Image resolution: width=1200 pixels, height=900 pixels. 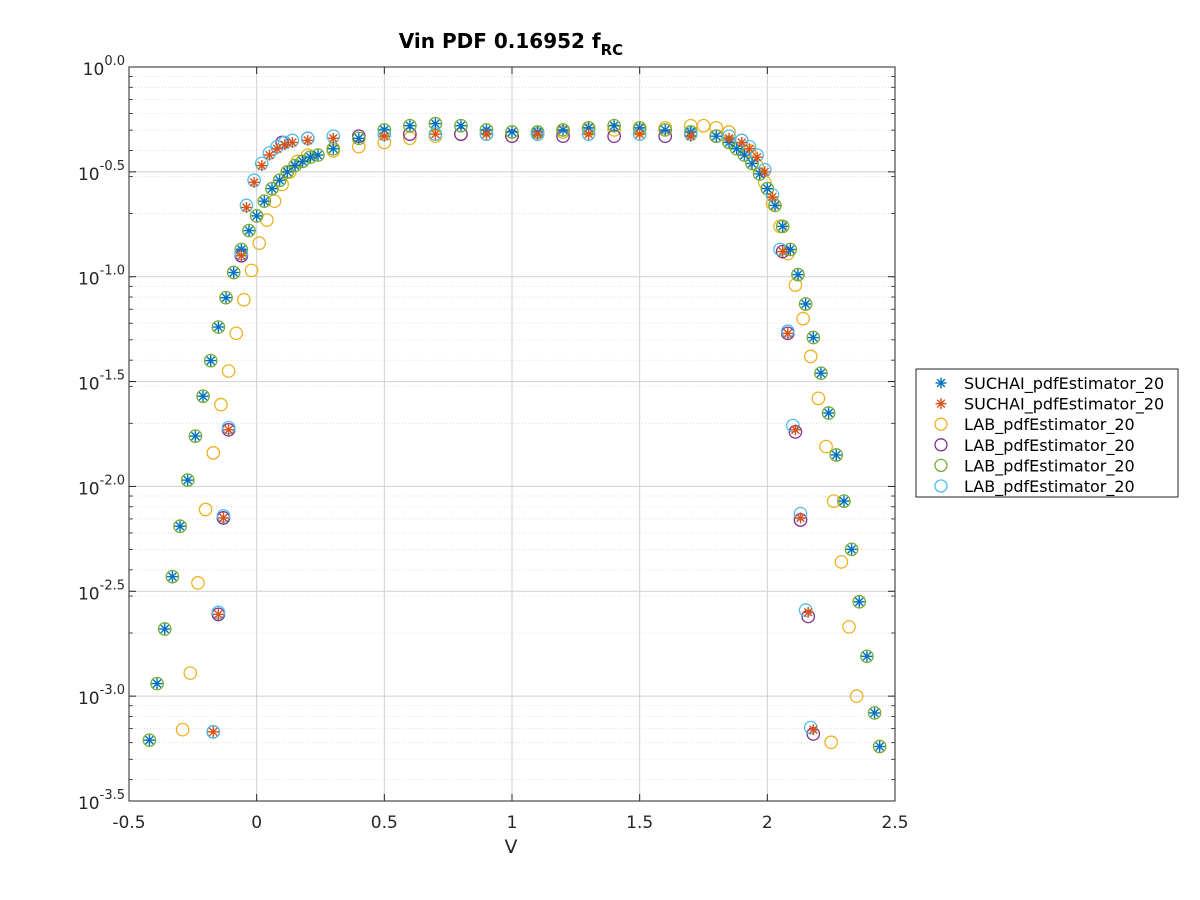 What do you see at coordinates (510, 823) in the screenshot?
I see `x-tick-labels: -0.5 0 0.5 1 1.5 2 2.5` at bounding box center [510, 823].